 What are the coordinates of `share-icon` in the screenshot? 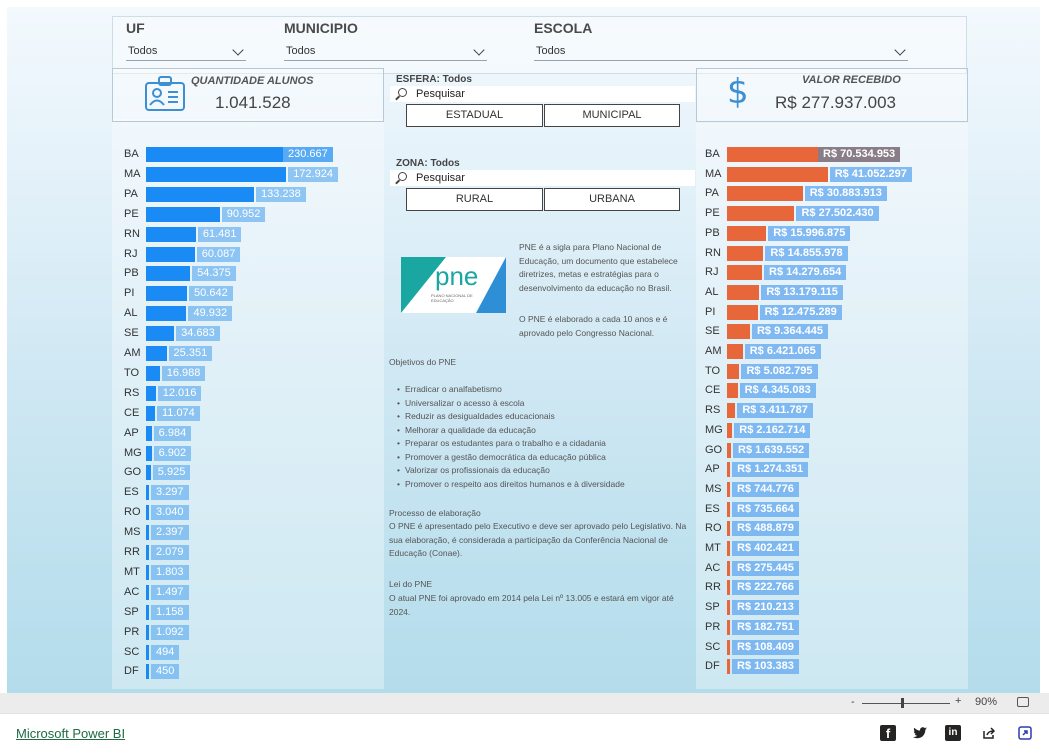 It's located at (989, 733).